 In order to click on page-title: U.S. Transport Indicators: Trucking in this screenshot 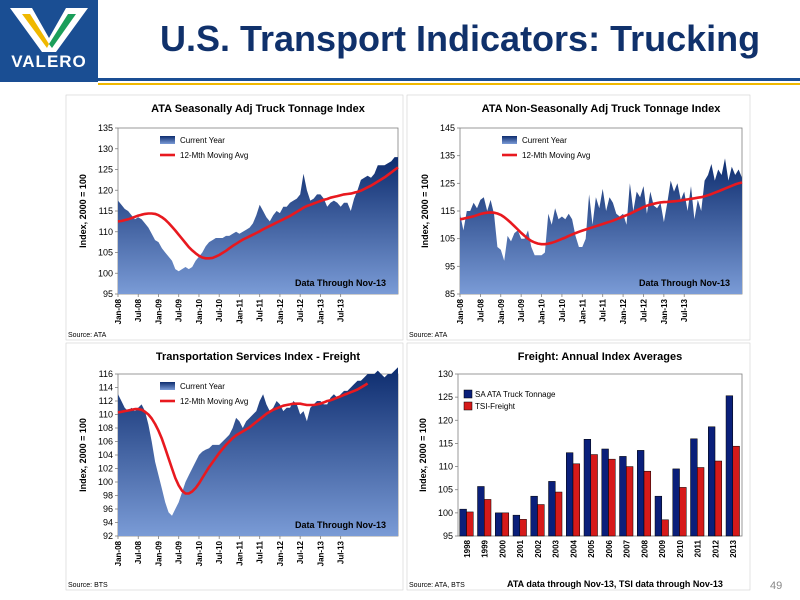, I will do `click(460, 38)`.